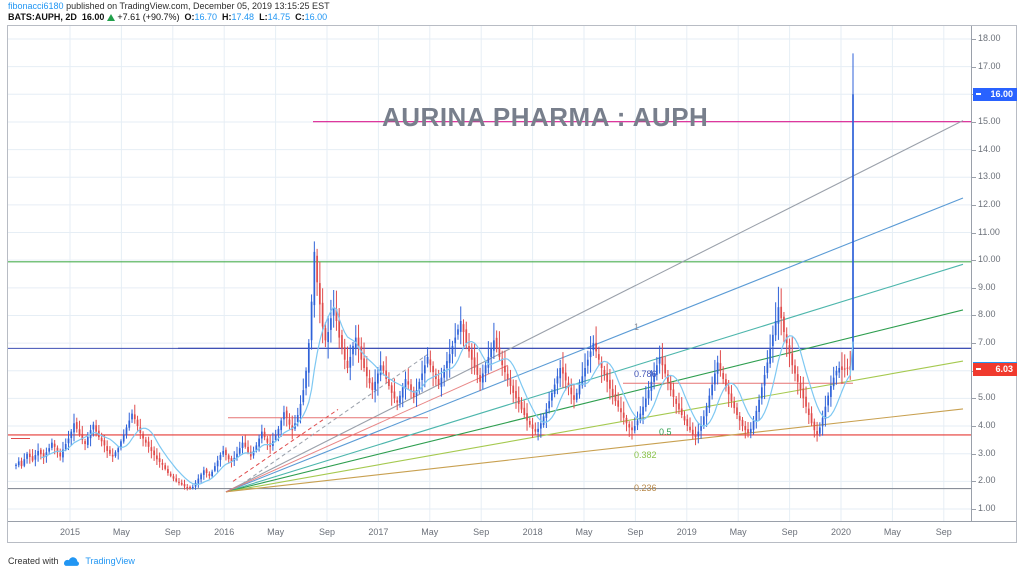 Image resolution: width=1024 pixels, height=575 pixels. Describe the element at coordinates (987, 286) in the screenshot. I see `price-tick-label: 9.00` at that location.